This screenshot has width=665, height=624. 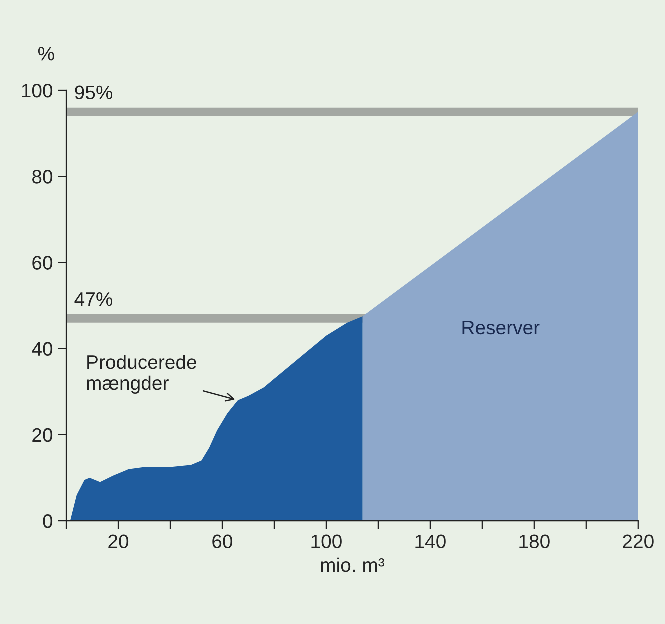 What do you see at coordinates (48, 521) in the screenshot?
I see `y-tick-label: 0` at bounding box center [48, 521].